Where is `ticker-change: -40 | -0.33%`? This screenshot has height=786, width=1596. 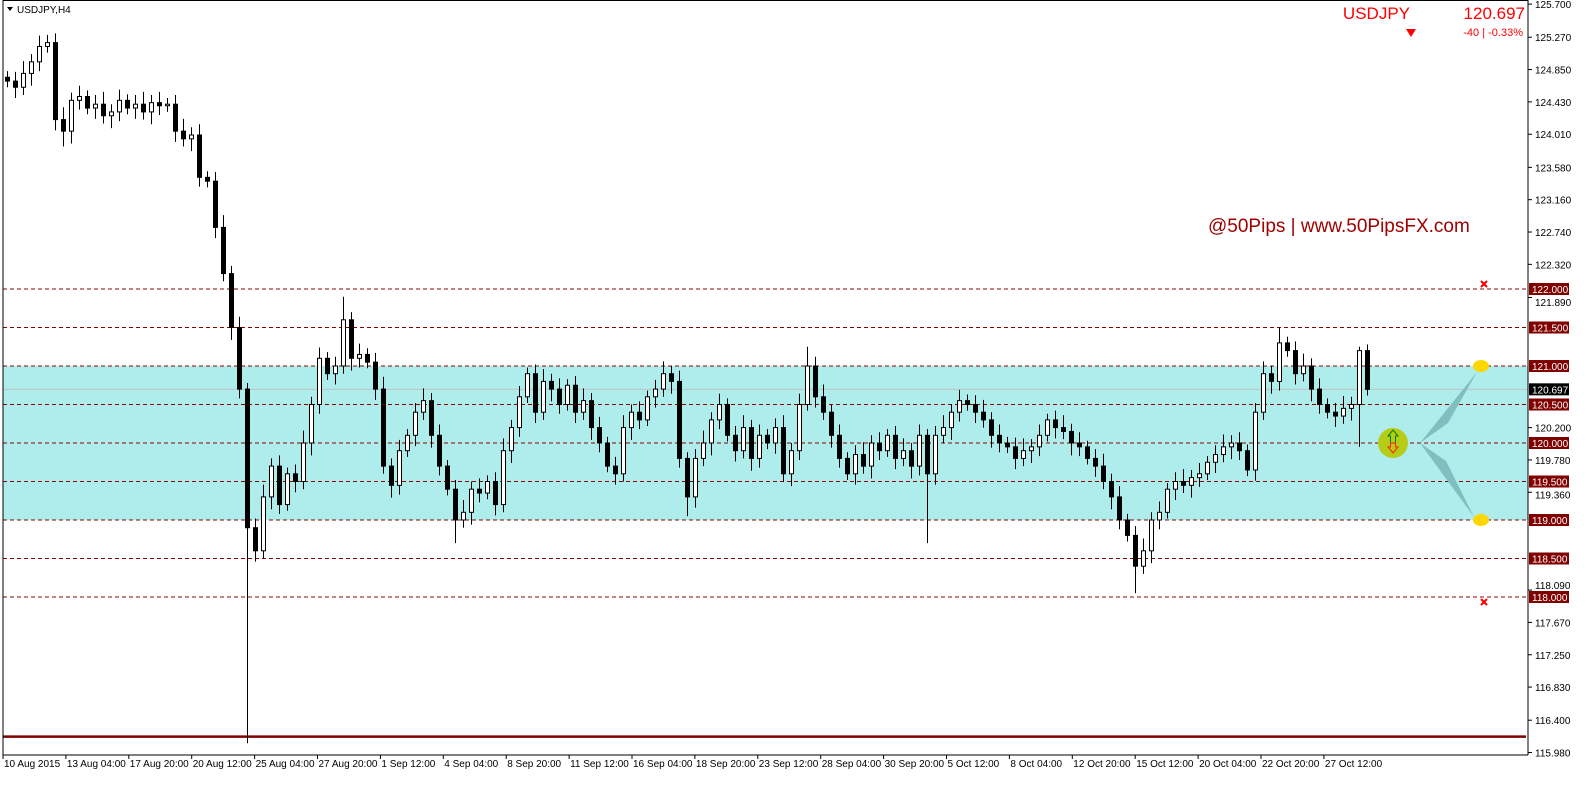 ticker-change: -40 | -0.33% is located at coordinates (1493, 33).